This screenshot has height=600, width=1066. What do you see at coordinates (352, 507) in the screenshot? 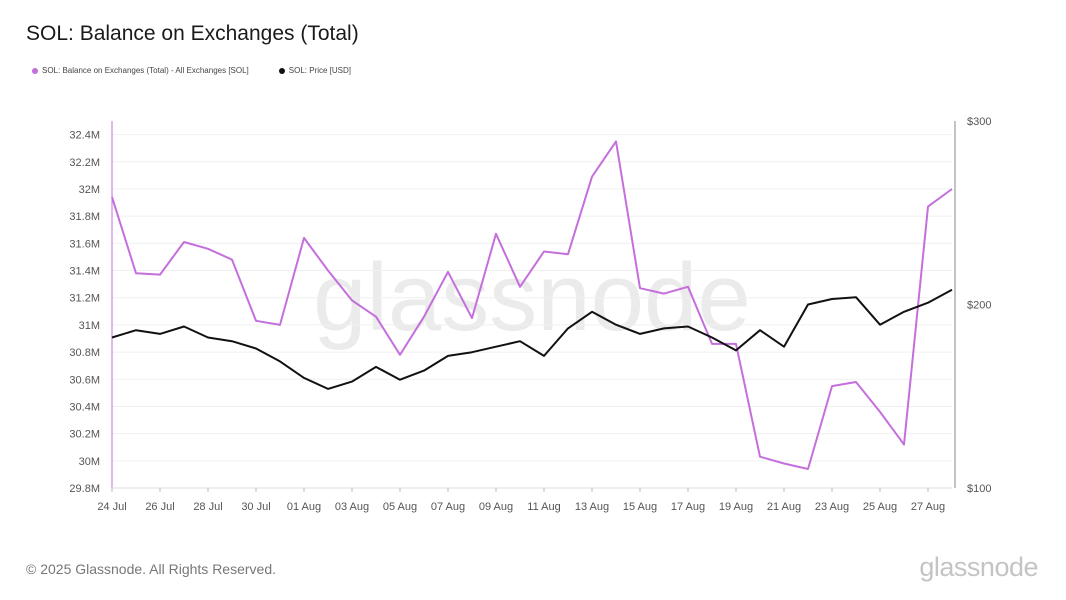
I see `x-tick-label: 03 Aug` at bounding box center [352, 507].